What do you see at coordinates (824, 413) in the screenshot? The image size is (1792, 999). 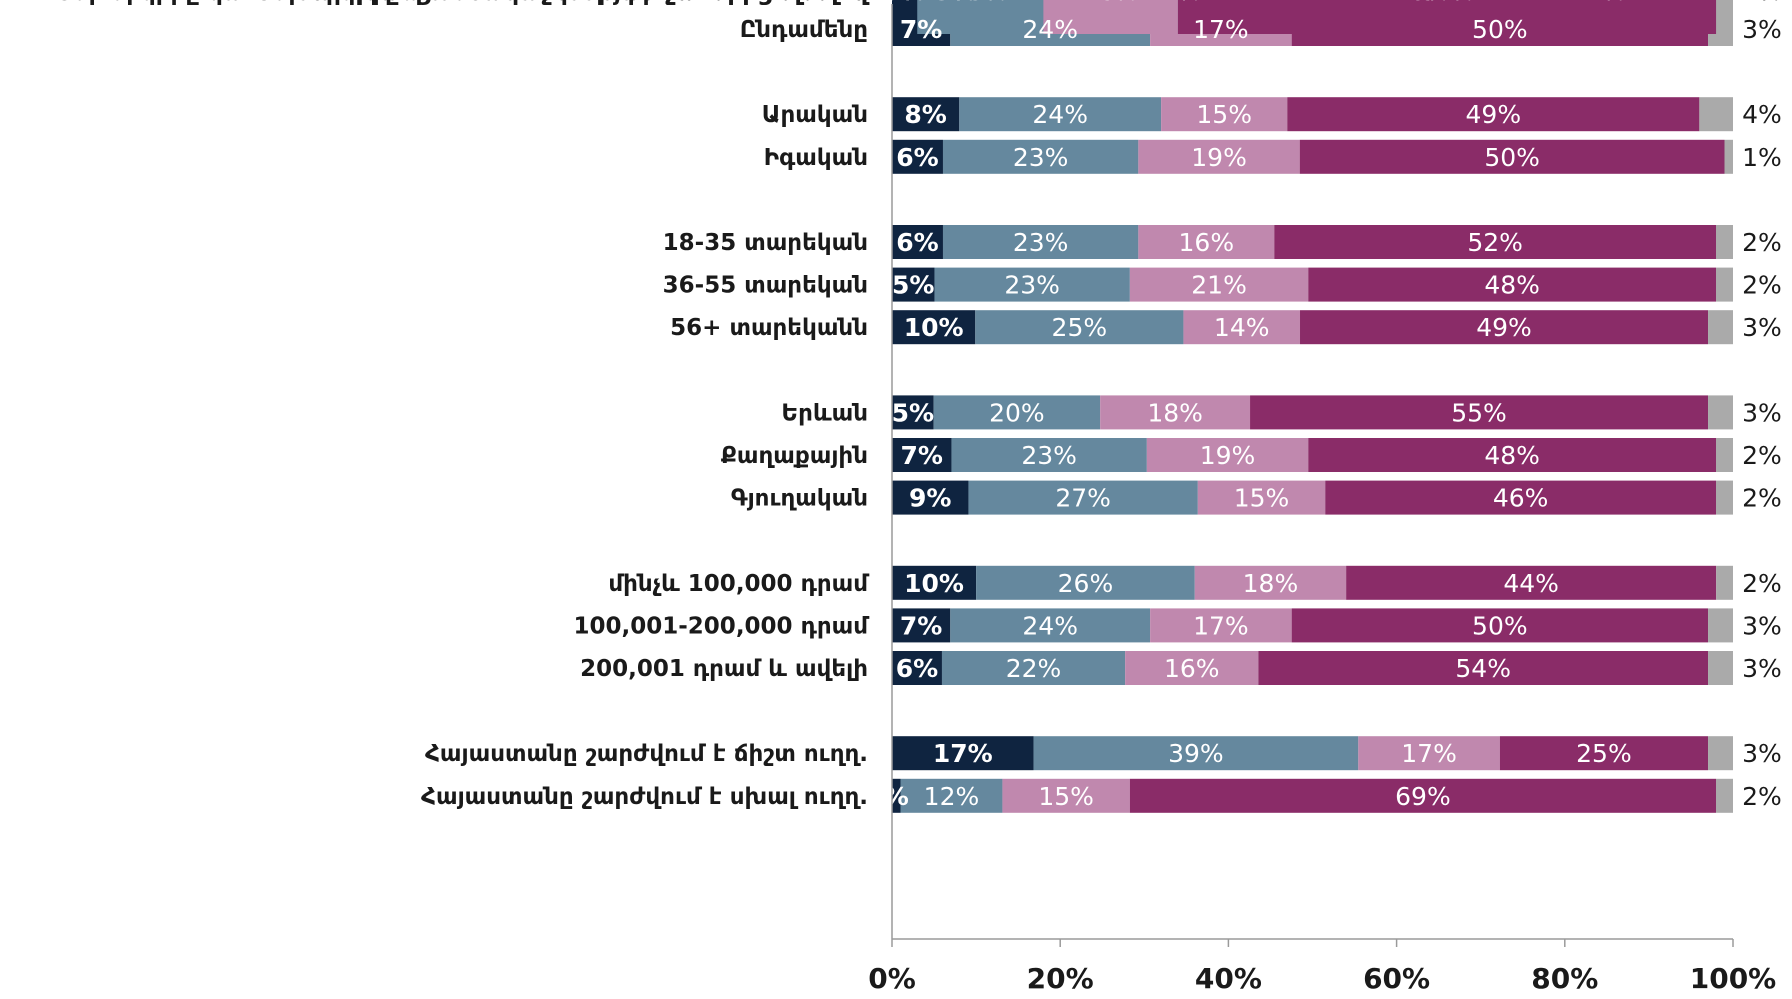 I see `category-label: Երևան` at bounding box center [824, 413].